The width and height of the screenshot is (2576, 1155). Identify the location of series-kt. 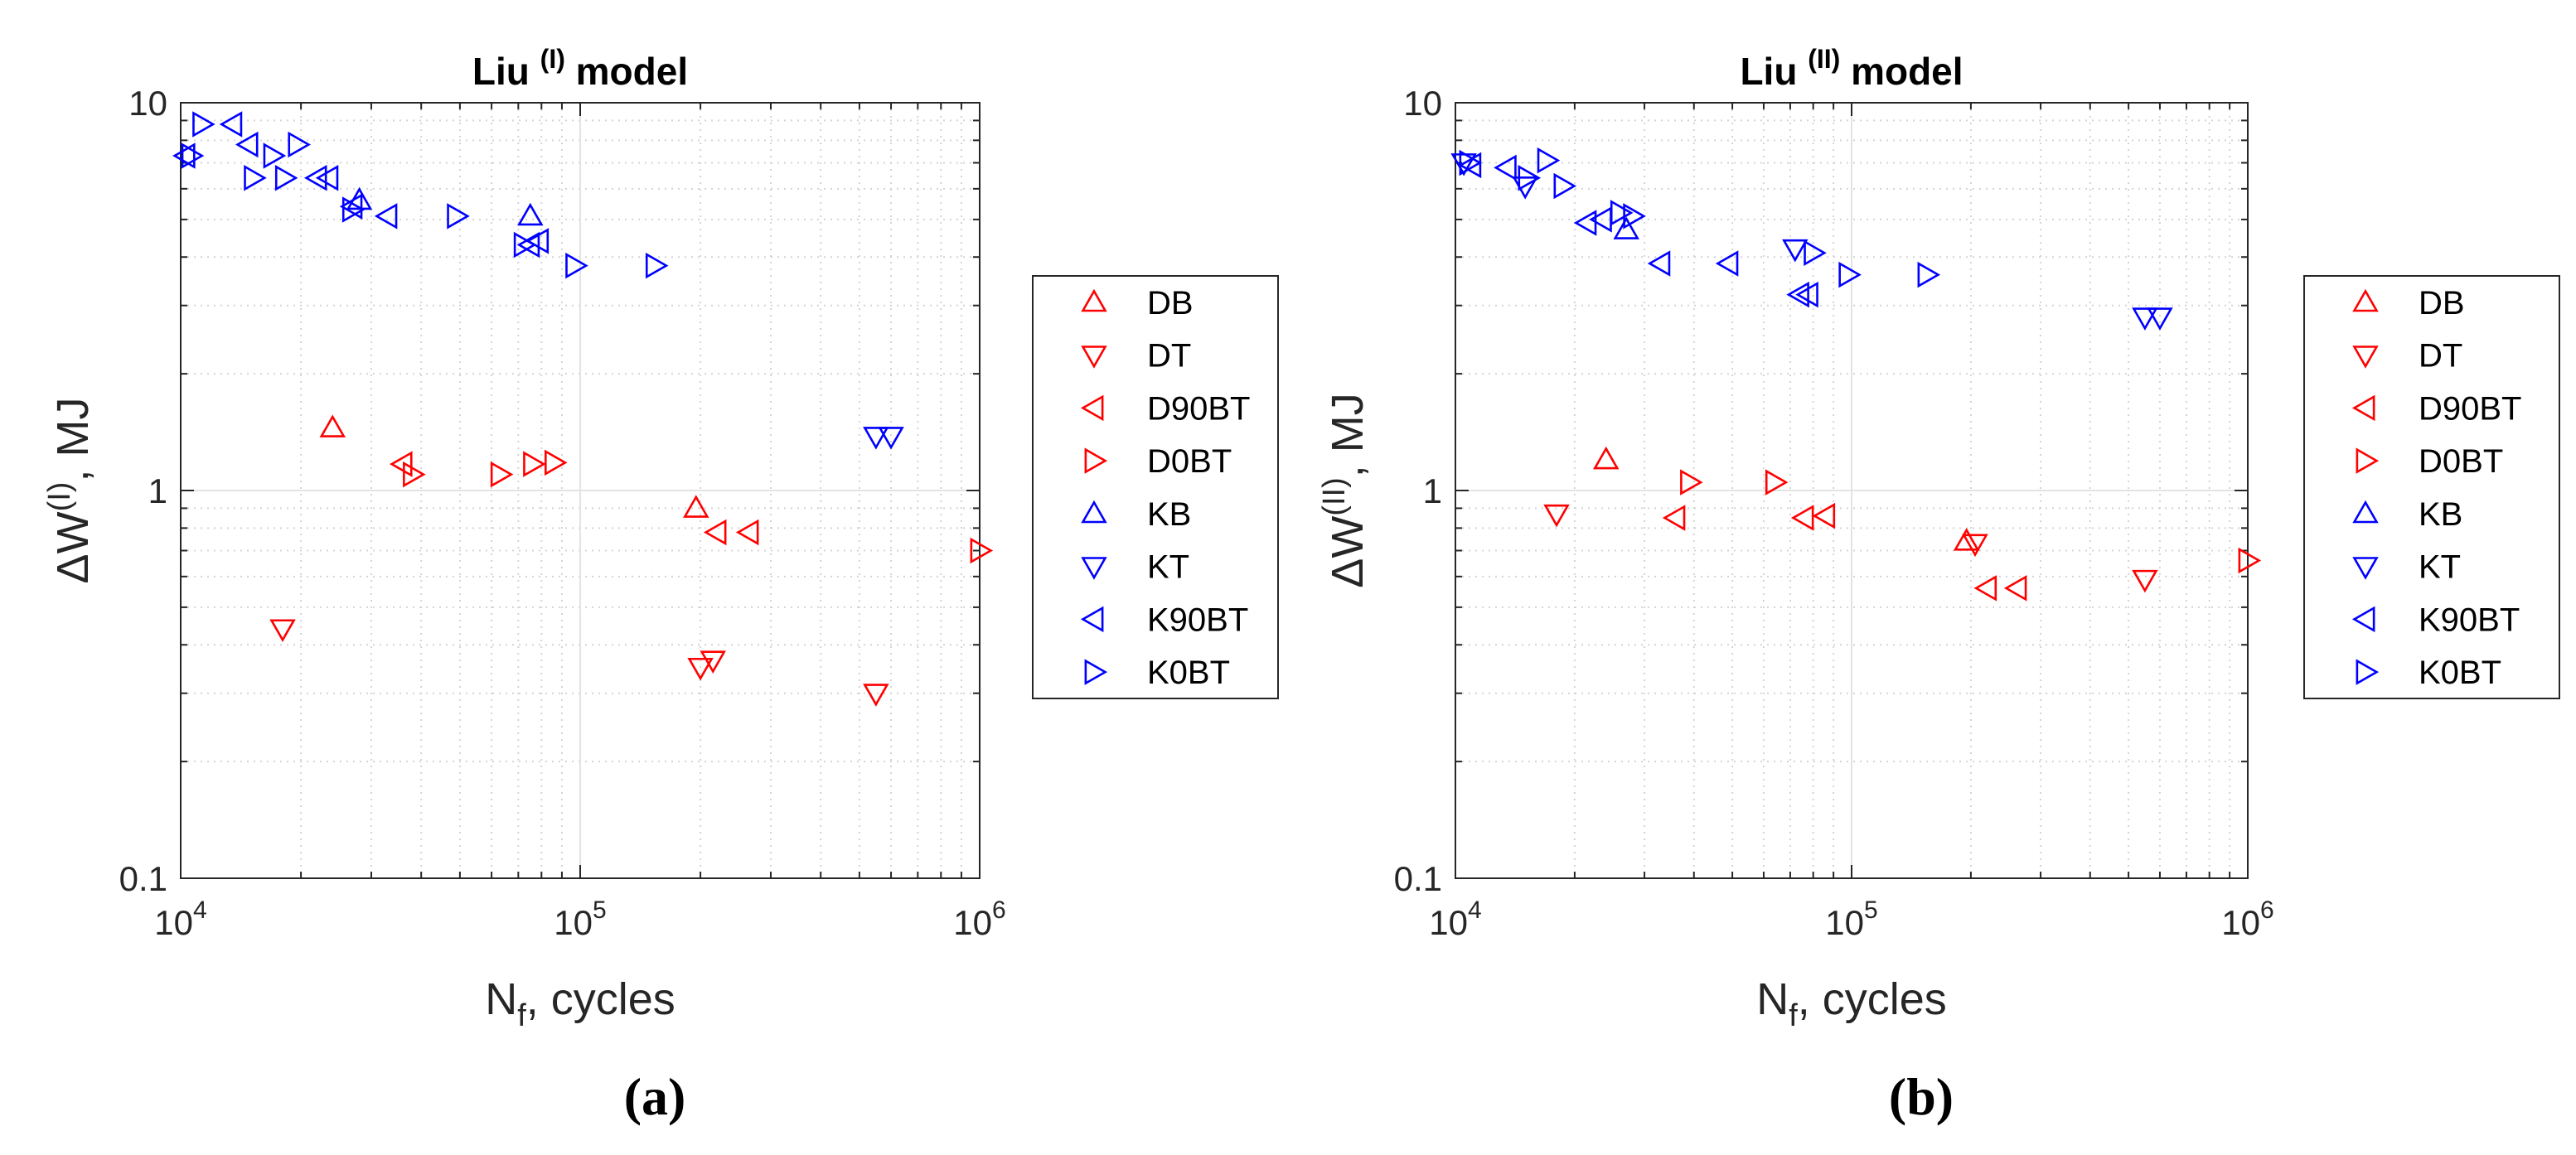
(884, 438).